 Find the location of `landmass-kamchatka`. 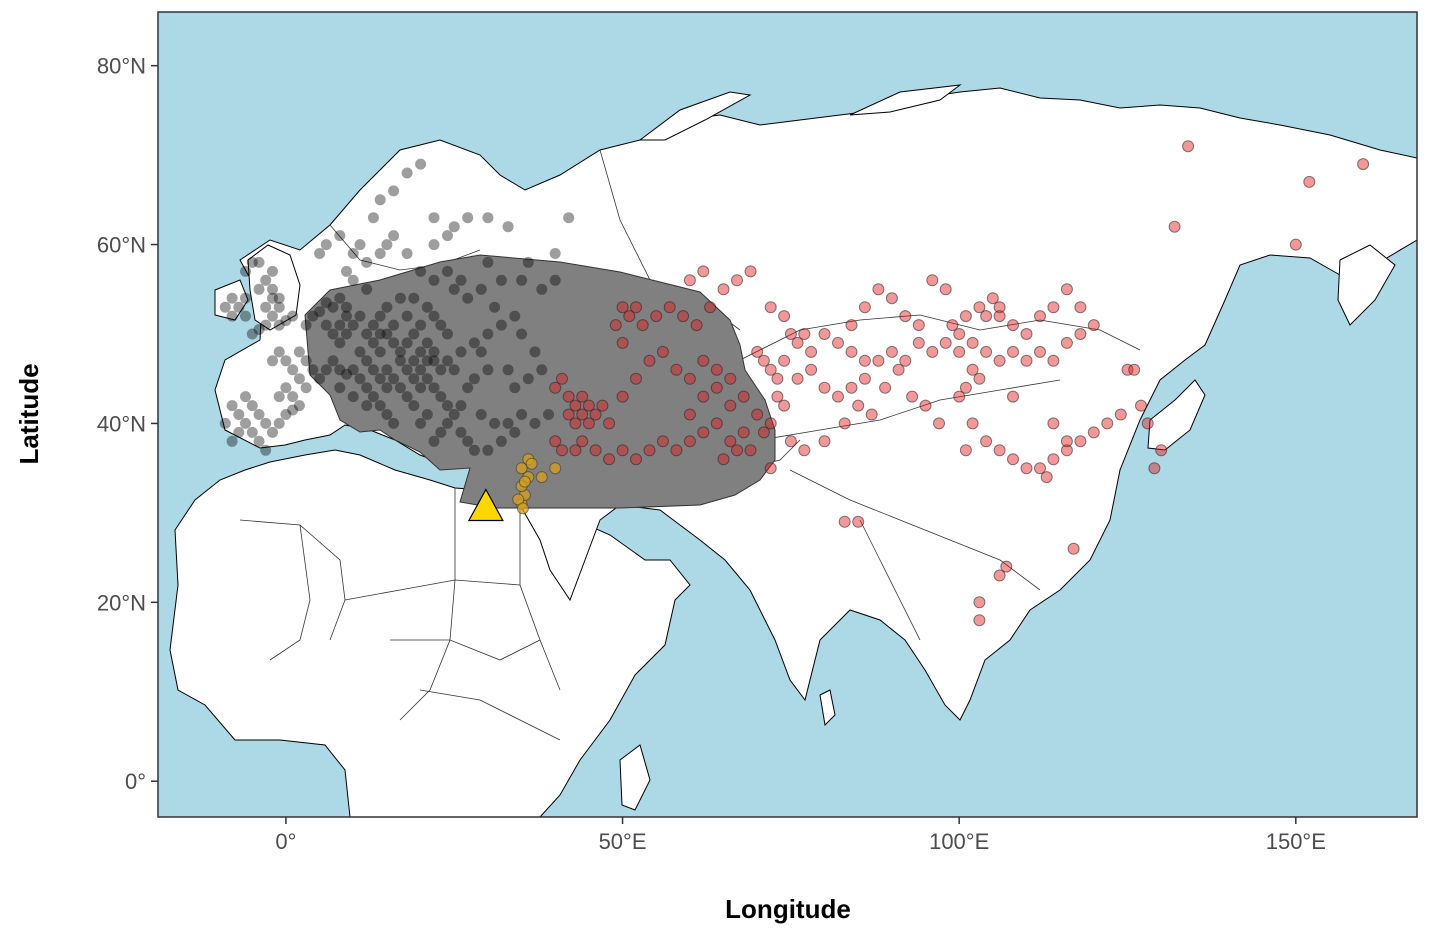

landmass-kamchatka is located at coordinates (1366, 285).